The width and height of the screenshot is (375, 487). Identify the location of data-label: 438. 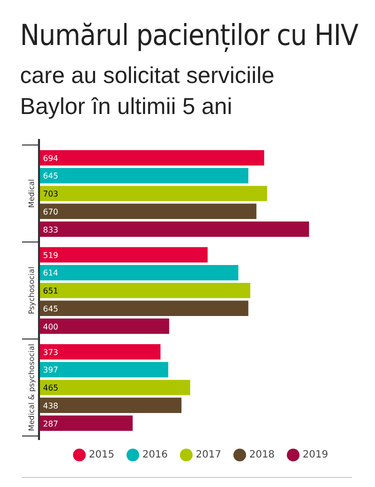
(50, 405).